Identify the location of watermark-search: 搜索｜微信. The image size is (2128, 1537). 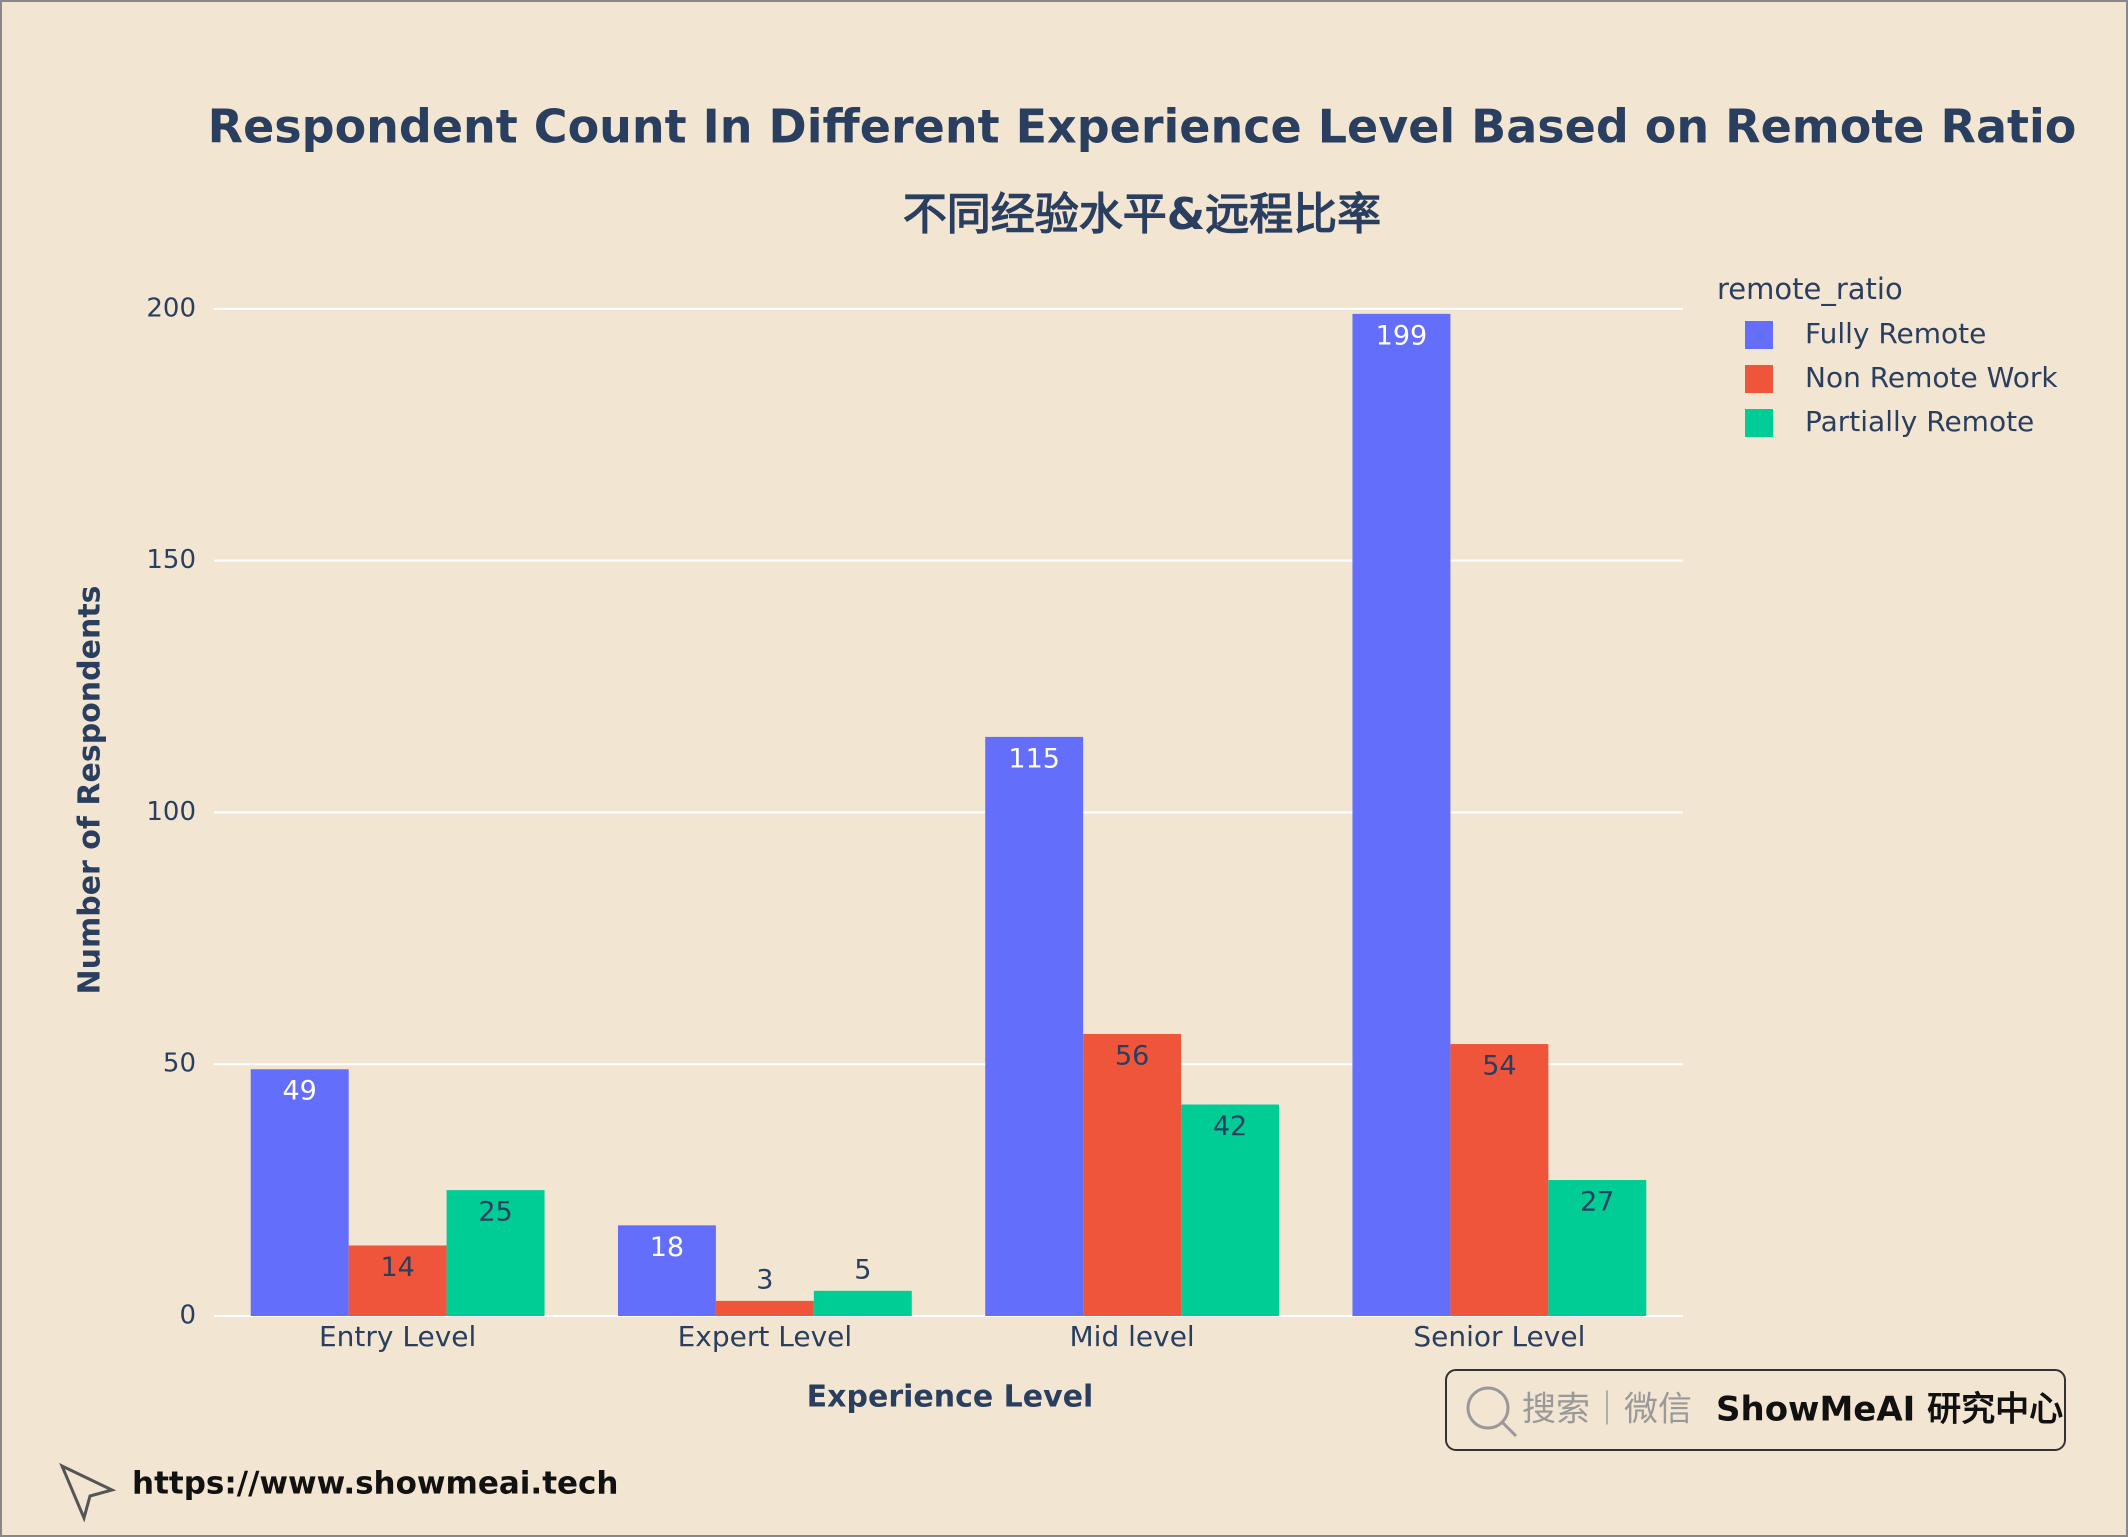
(1607, 1410).